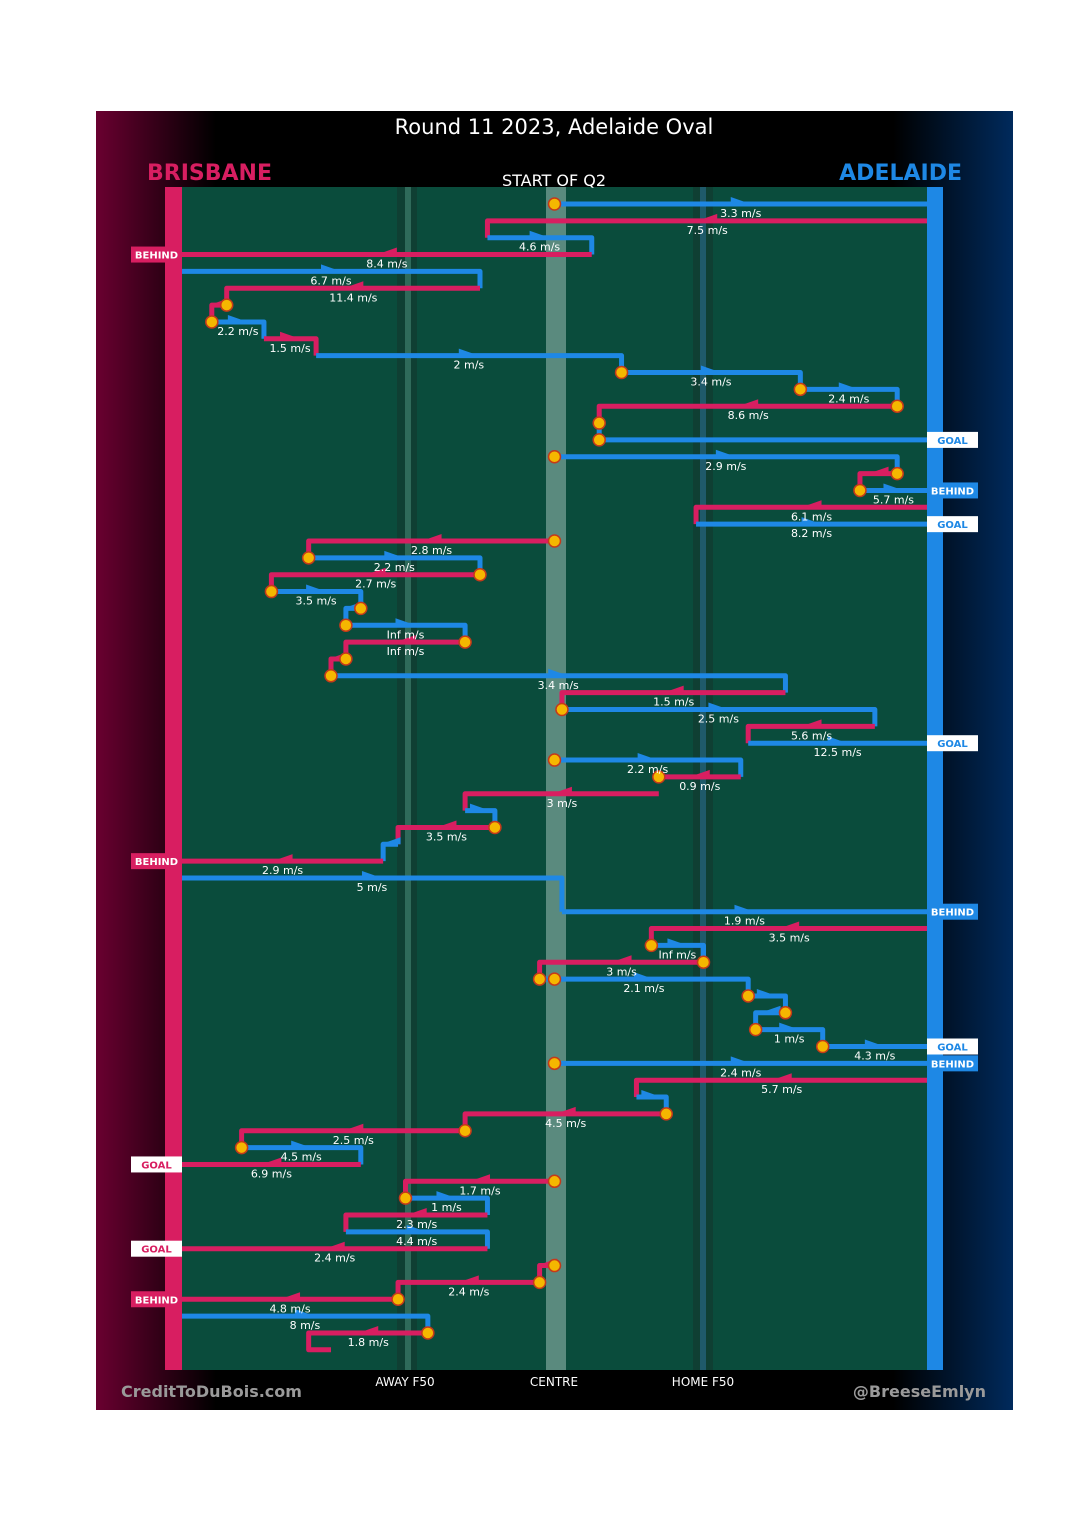  I want to click on chain-speed-label: 2.9 m/s, so click(282, 870).